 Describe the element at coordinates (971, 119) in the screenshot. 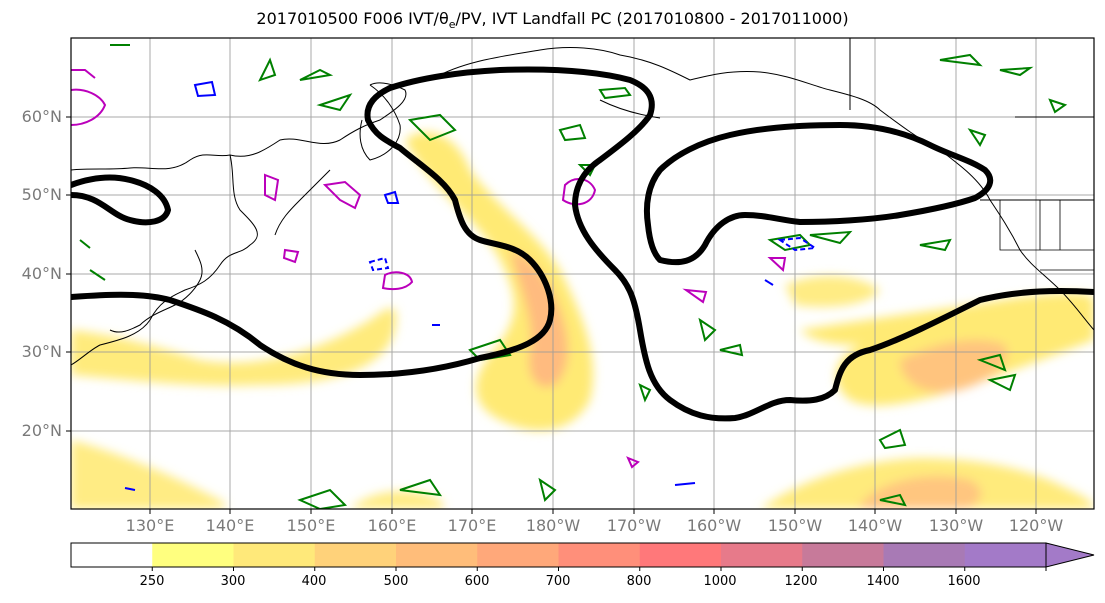

I see `coast-canada-border` at that location.